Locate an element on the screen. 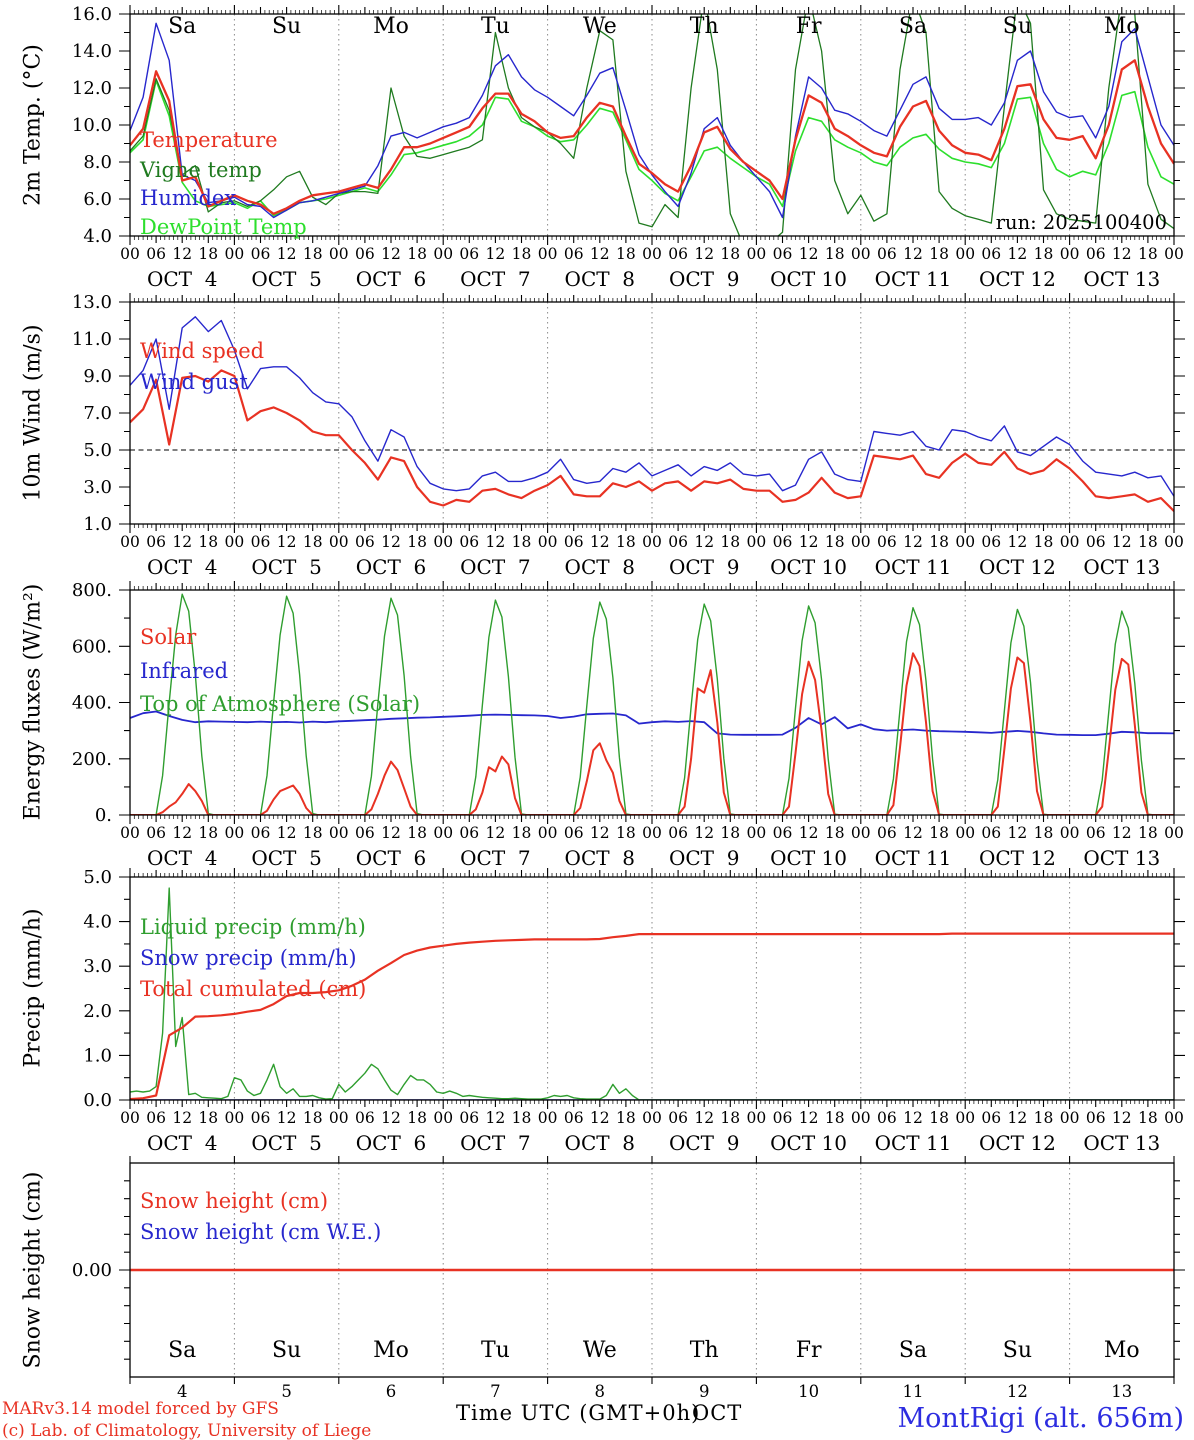  y-tick-label: 4.0 is located at coordinates (97, 236).